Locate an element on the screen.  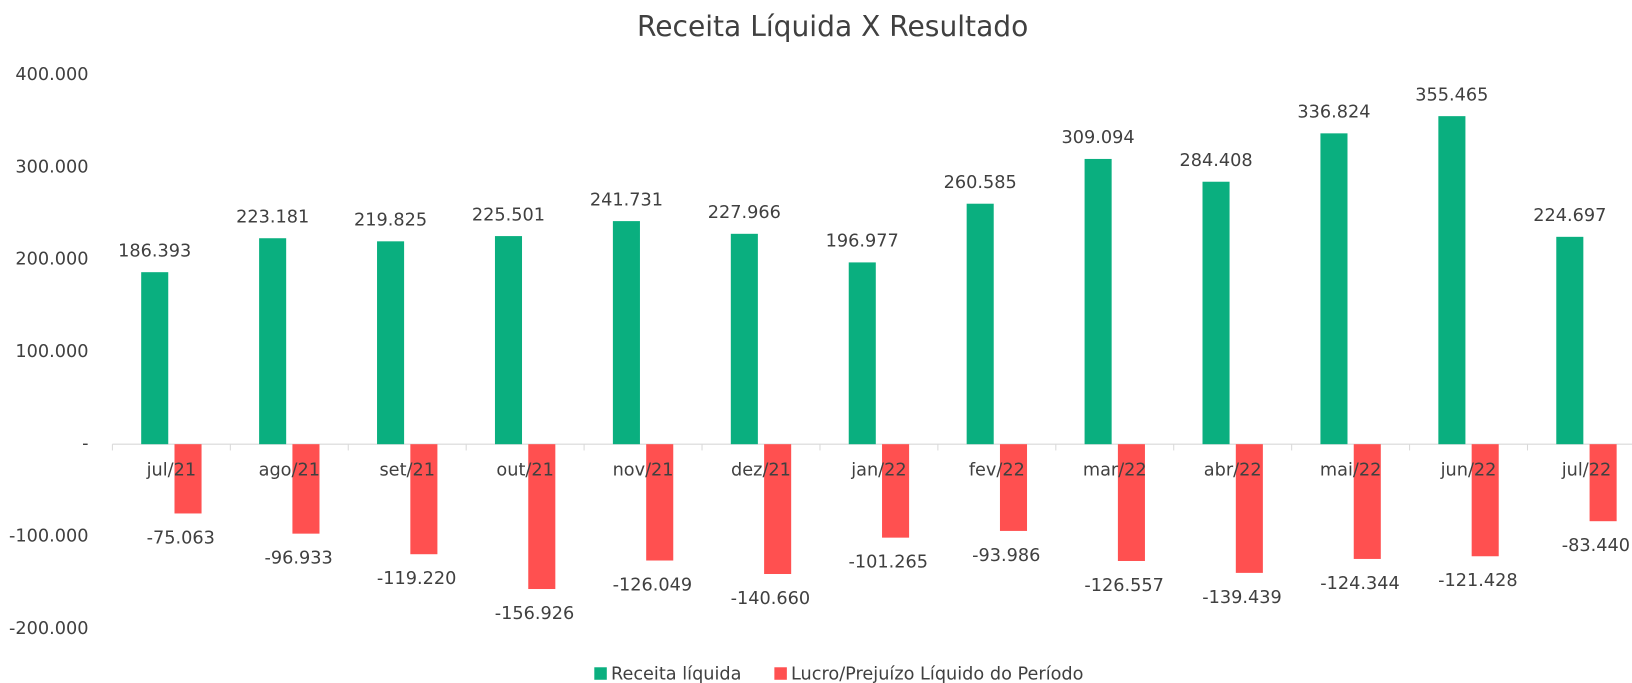
data-label: 224.697 is located at coordinates (1569, 216).